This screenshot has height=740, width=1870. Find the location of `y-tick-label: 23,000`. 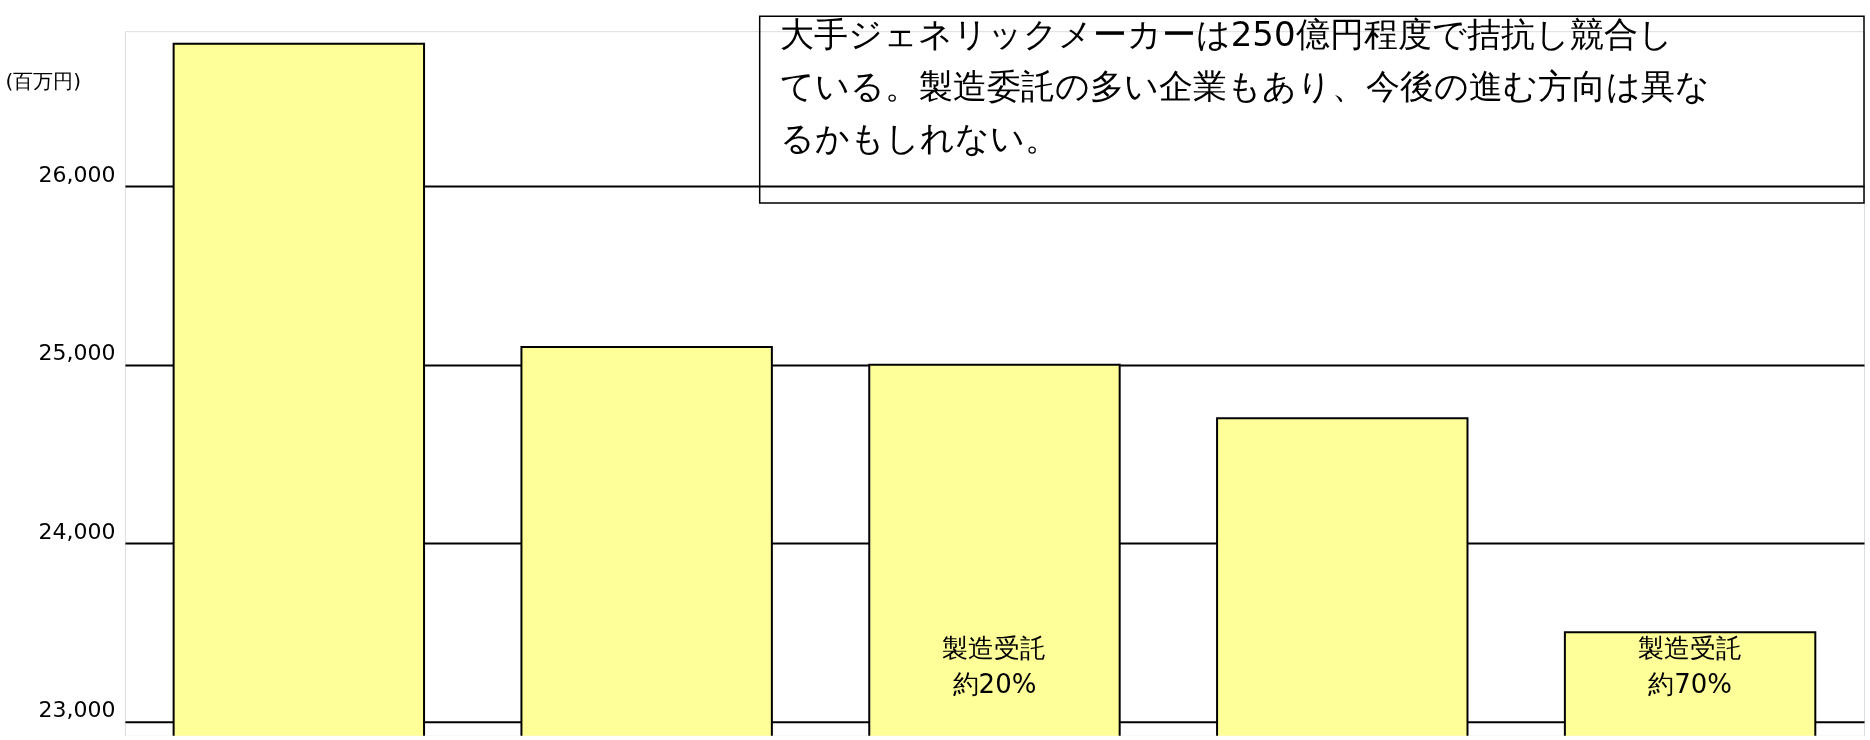

y-tick-label: 23,000 is located at coordinates (77, 710).